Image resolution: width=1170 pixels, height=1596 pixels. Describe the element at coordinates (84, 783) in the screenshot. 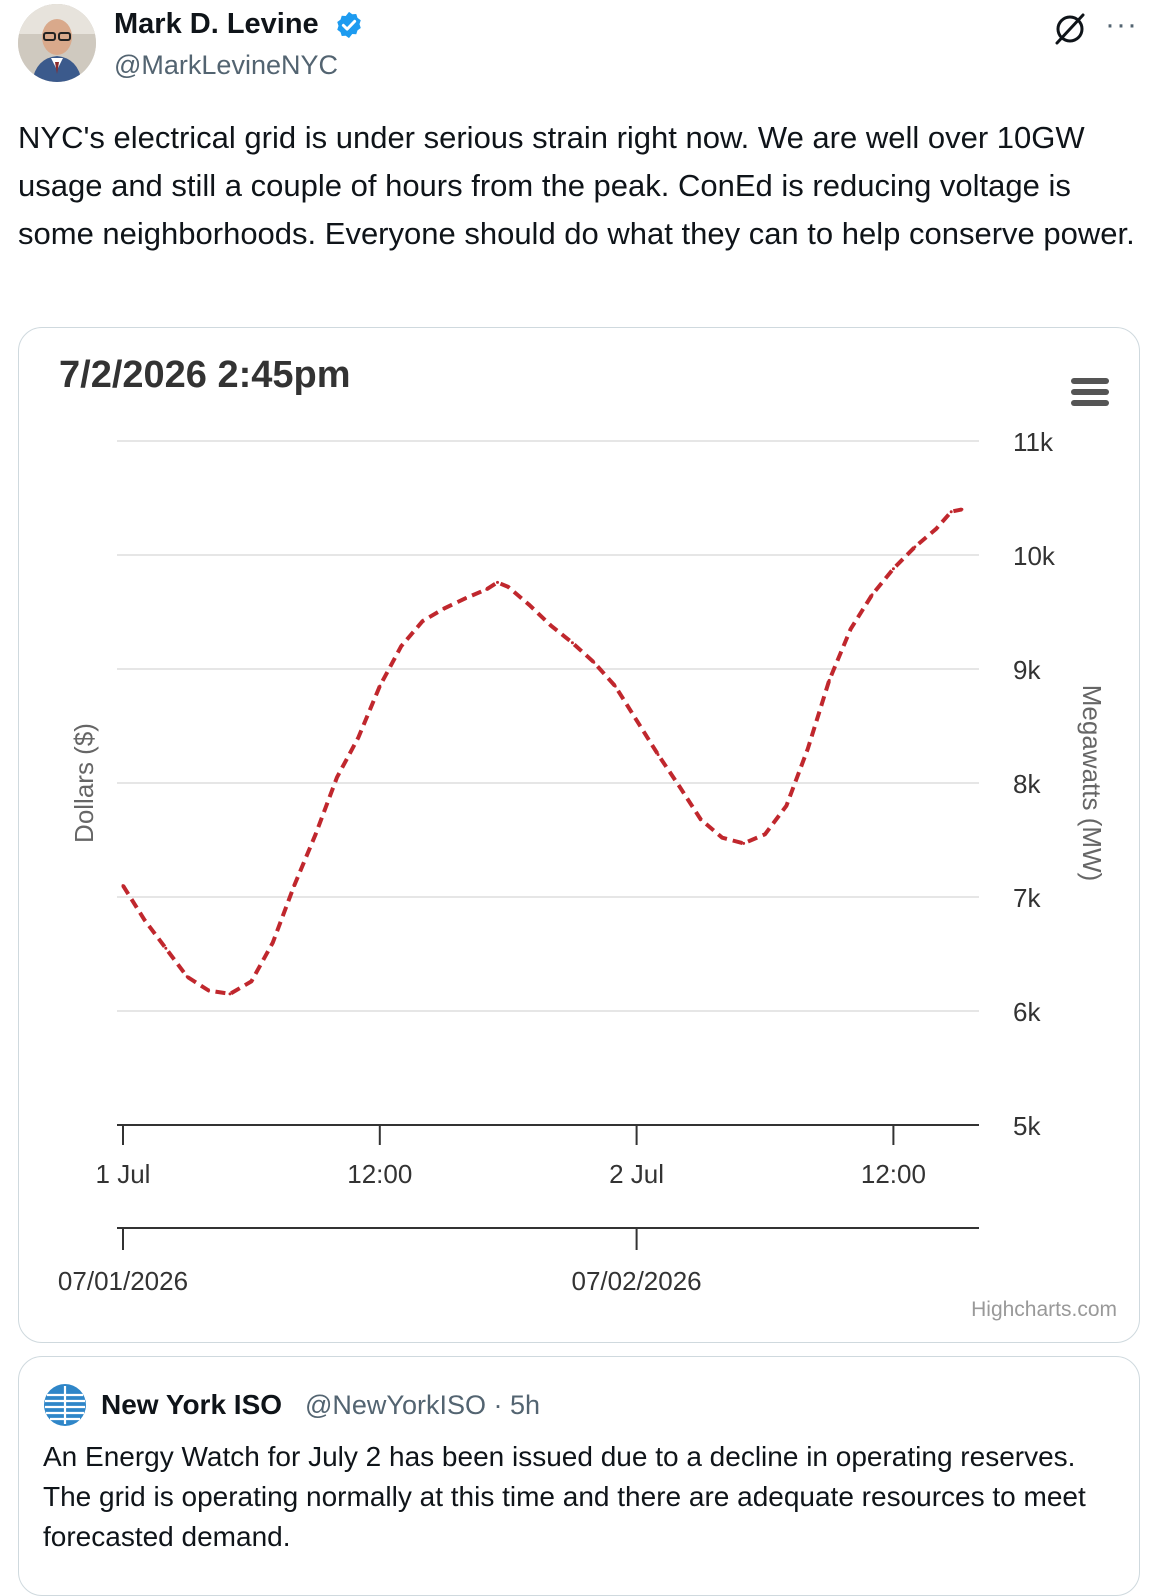

I see `y-axis-title-left: Dollars ($)` at that location.